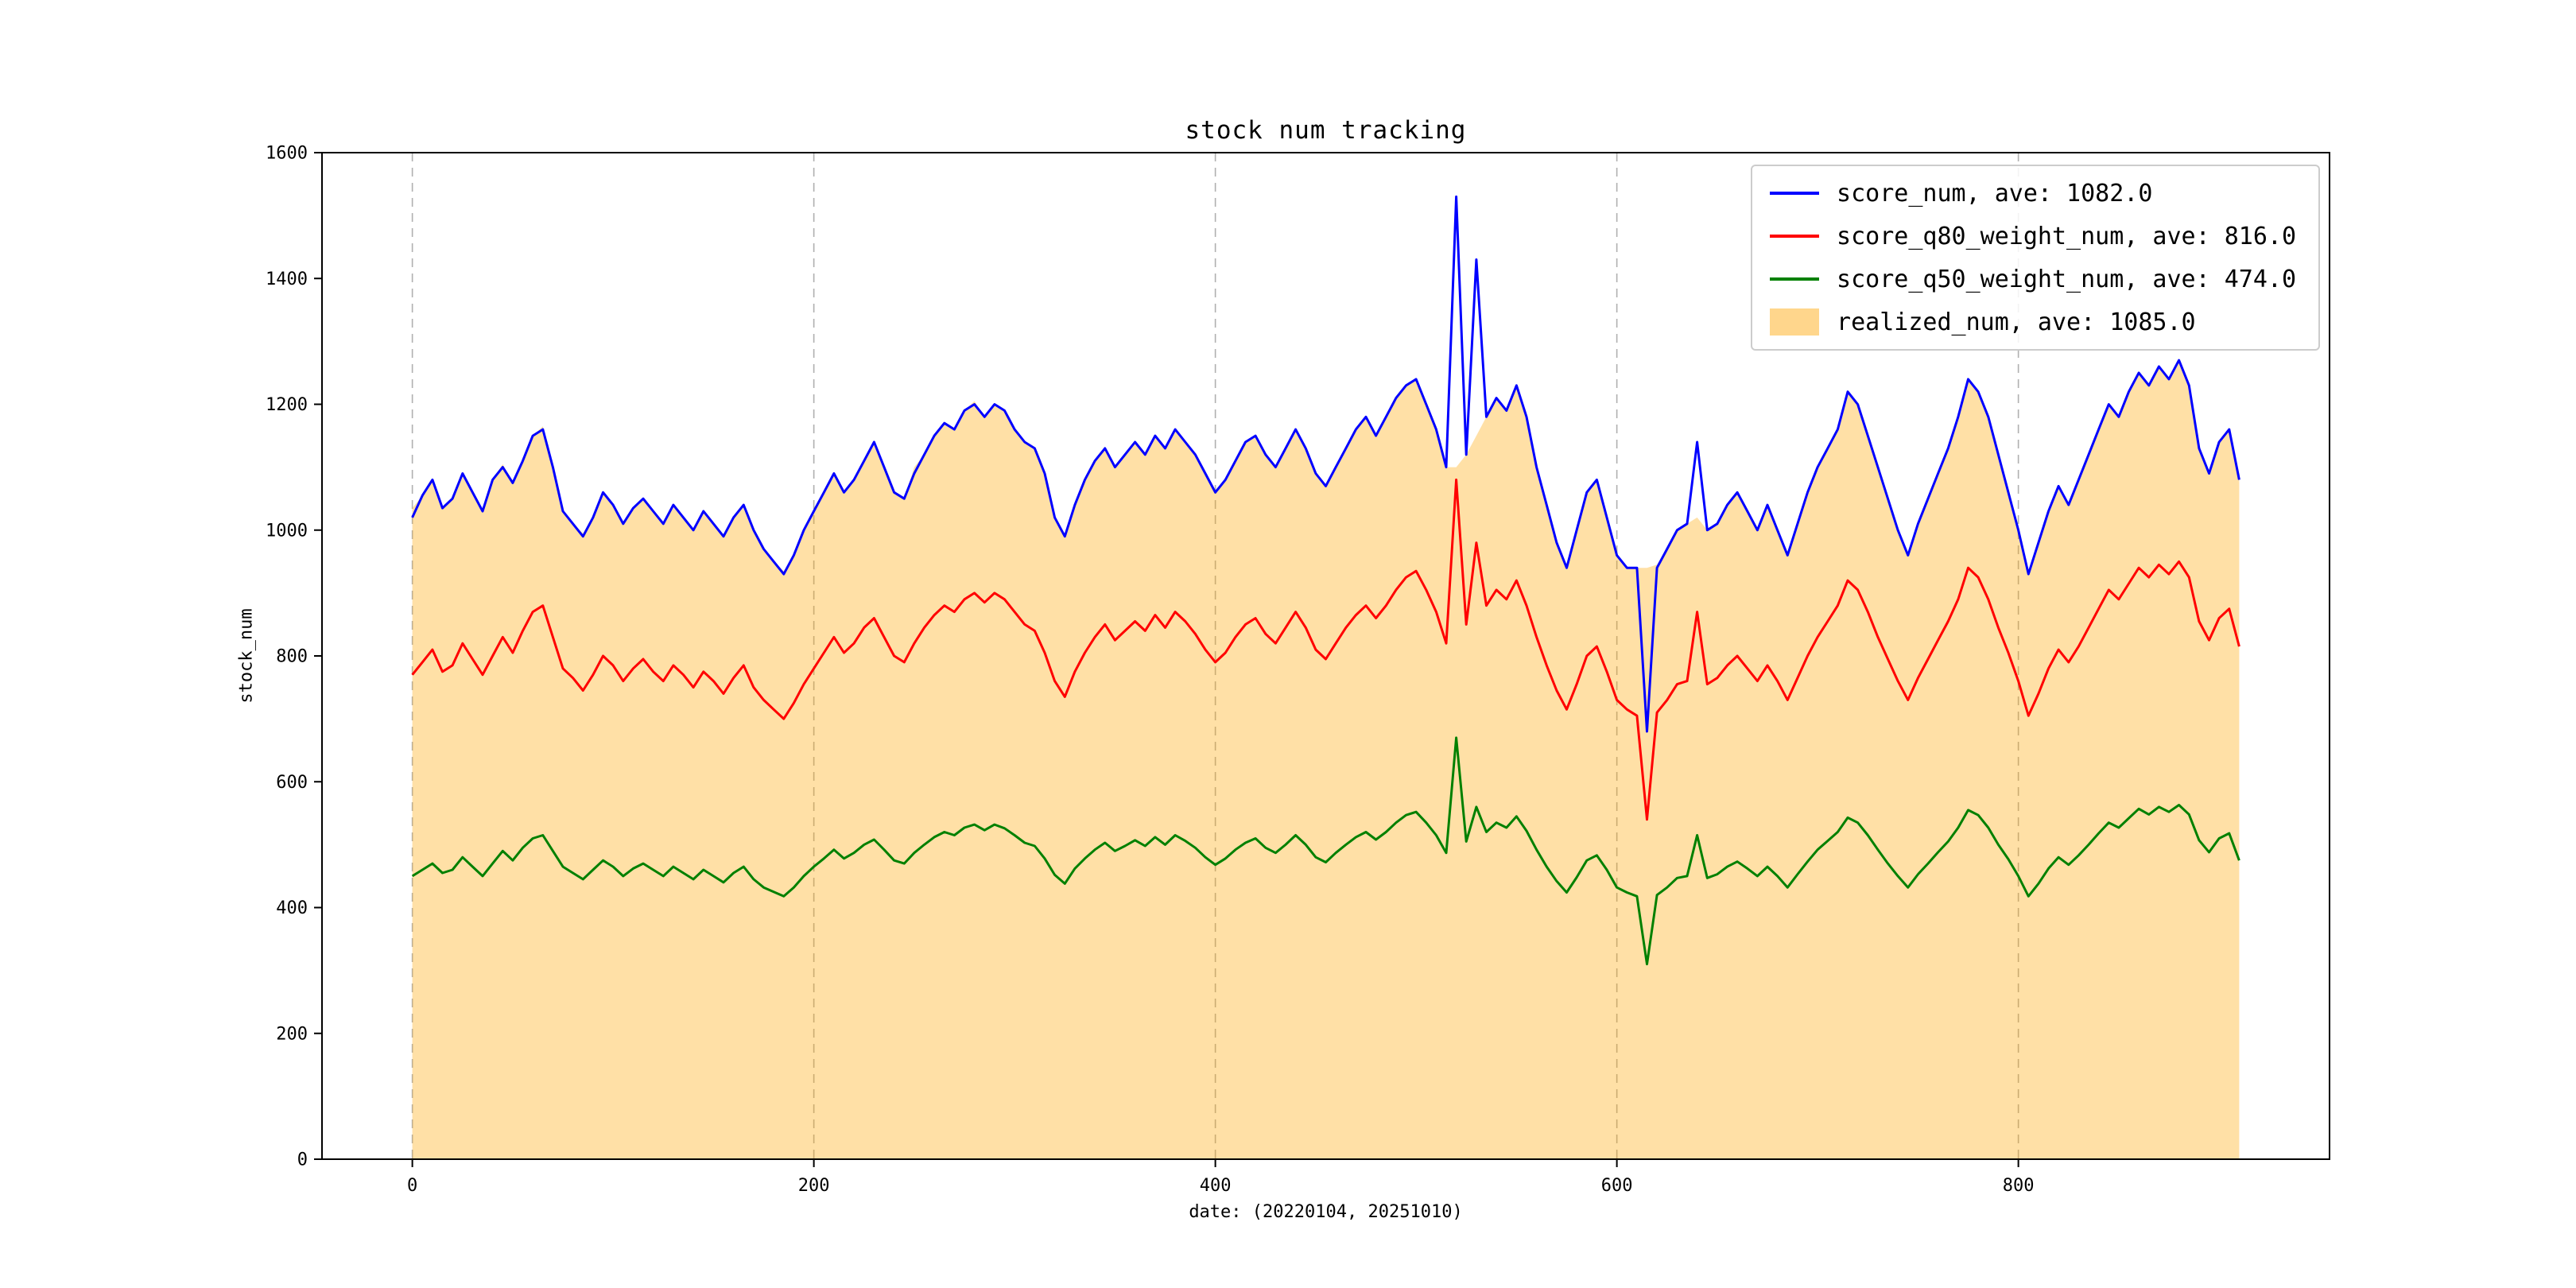  What do you see at coordinates (814, 1186) in the screenshot?
I see `x-tick-label: 200` at bounding box center [814, 1186].